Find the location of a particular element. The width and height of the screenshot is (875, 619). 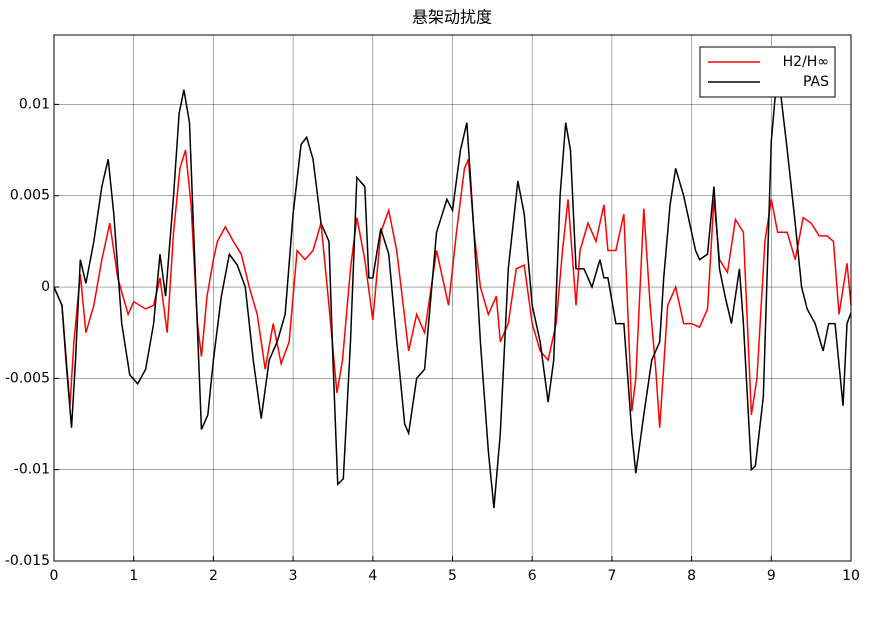

chart-title: 悬架动扰度 is located at coordinates (452, 17).